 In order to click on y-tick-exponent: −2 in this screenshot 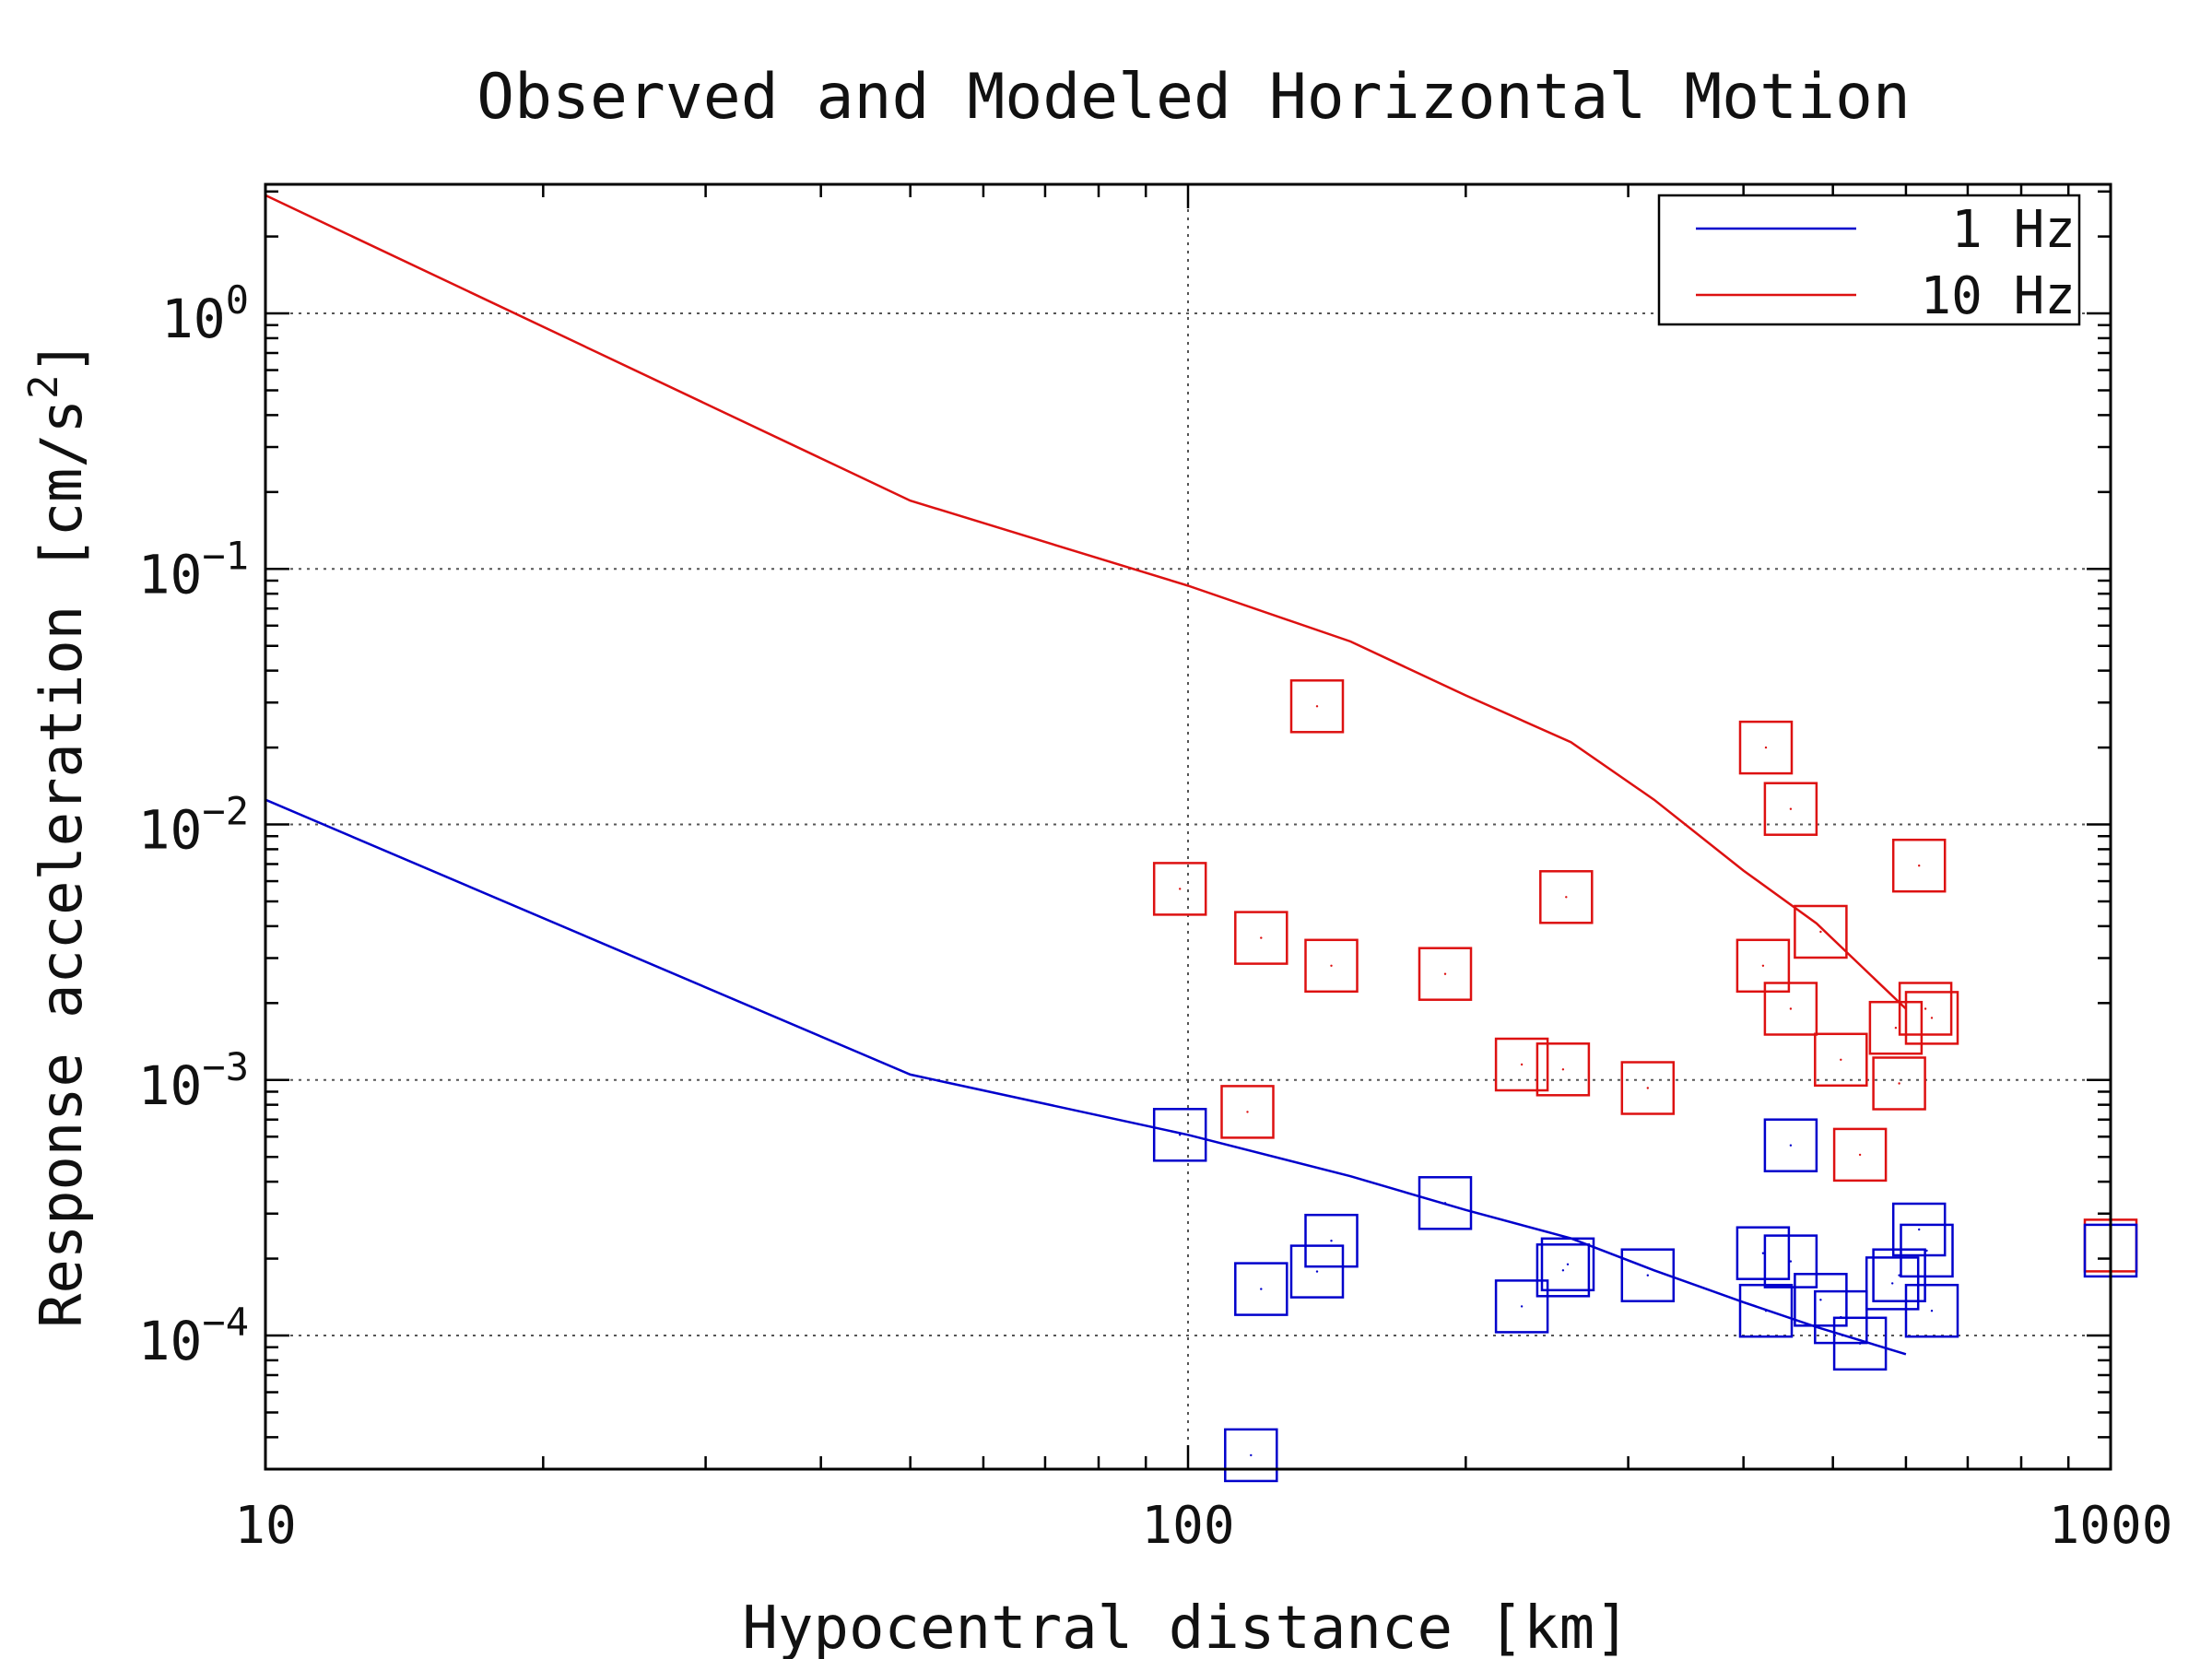, I will do `click(225, 811)`.